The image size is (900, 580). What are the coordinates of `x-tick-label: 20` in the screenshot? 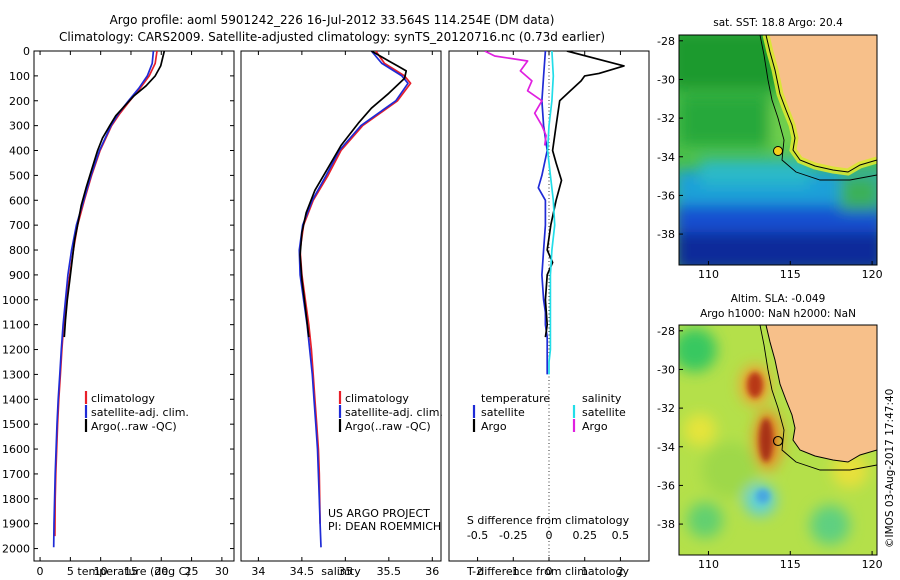 It's located at (161, 571).